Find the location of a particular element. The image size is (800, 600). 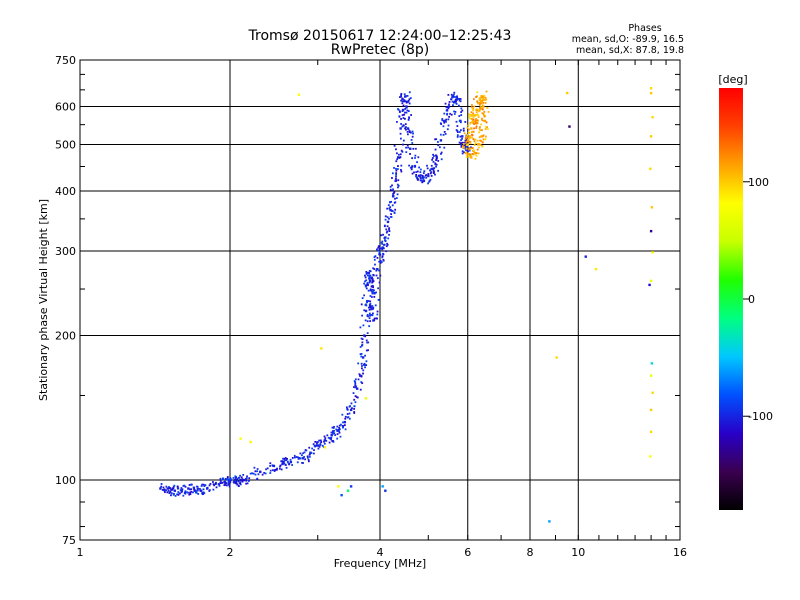

y-tick-label: 600 is located at coordinates (65, 107).